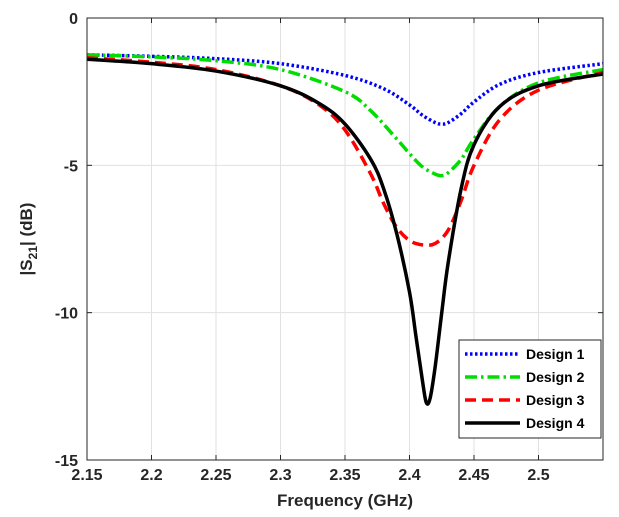  Describe the element at coordinates (344, 475) in the screenshot. I see `x-tick-label: 2.35` at that location.